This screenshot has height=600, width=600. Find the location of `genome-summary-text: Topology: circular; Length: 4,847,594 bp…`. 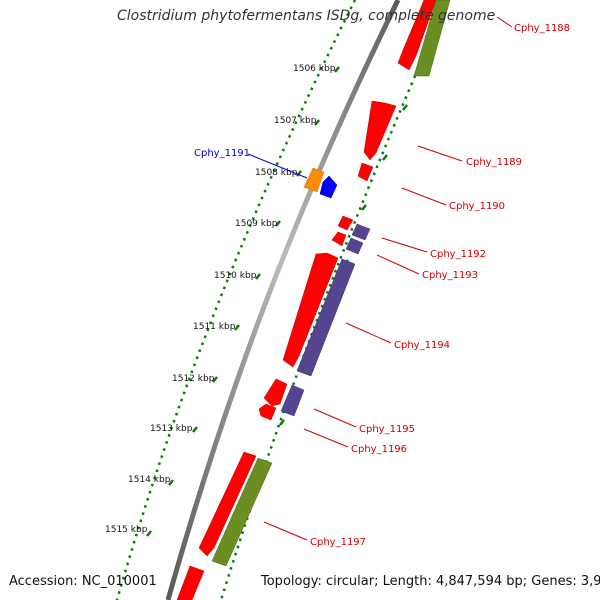

genome-summary-text: Topology: circular; Length: 4,847,594 bp… is located at coordinates (430, 581).